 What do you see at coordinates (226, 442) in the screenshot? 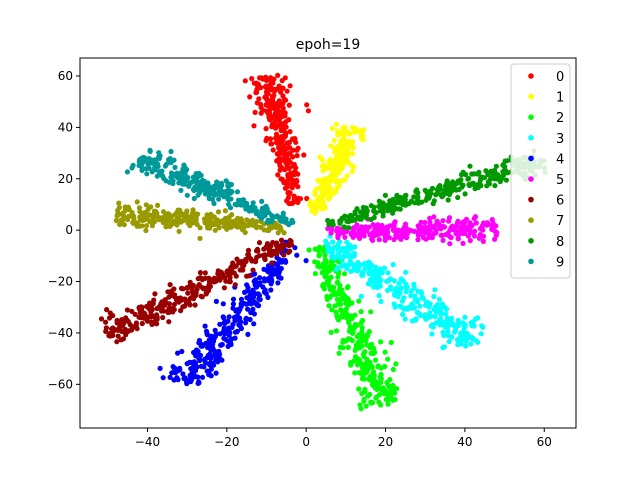
I see `x-tick-label: −20` at bounding box center [226, 442].